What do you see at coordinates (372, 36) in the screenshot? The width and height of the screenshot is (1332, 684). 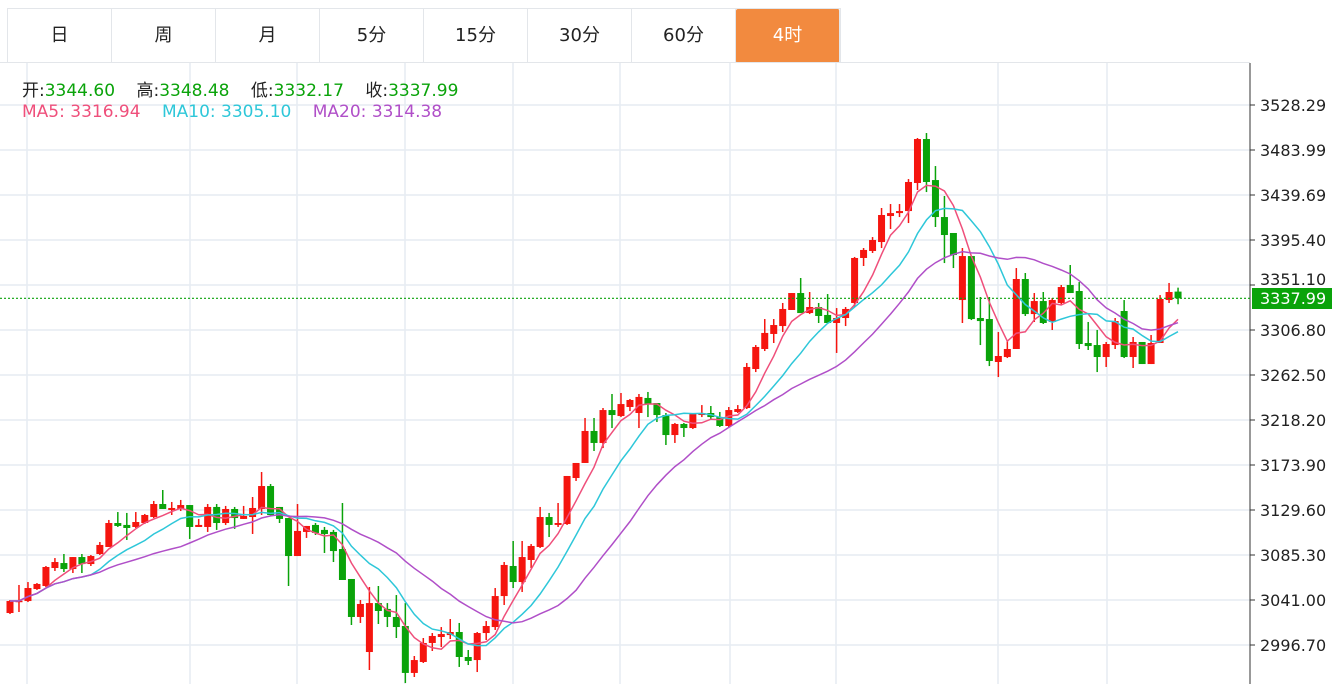 I see `tab-5min: 5分` at bounding box center [372, 36].